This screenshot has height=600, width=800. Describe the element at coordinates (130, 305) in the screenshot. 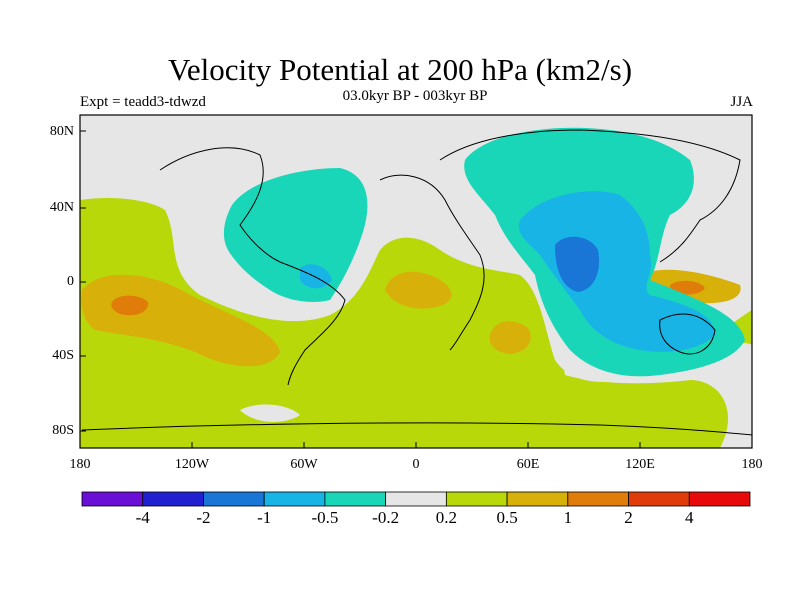

I see `strong-patch-pacific` at that location.